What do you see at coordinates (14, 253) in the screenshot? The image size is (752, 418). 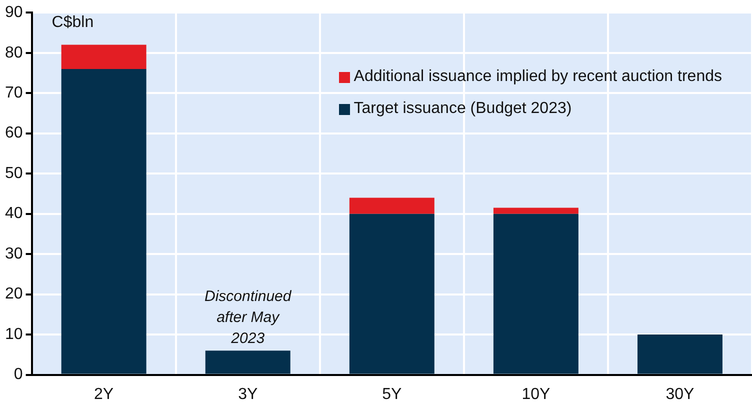 I see `y-tick-label: 30` at bounding box center [14, 253].